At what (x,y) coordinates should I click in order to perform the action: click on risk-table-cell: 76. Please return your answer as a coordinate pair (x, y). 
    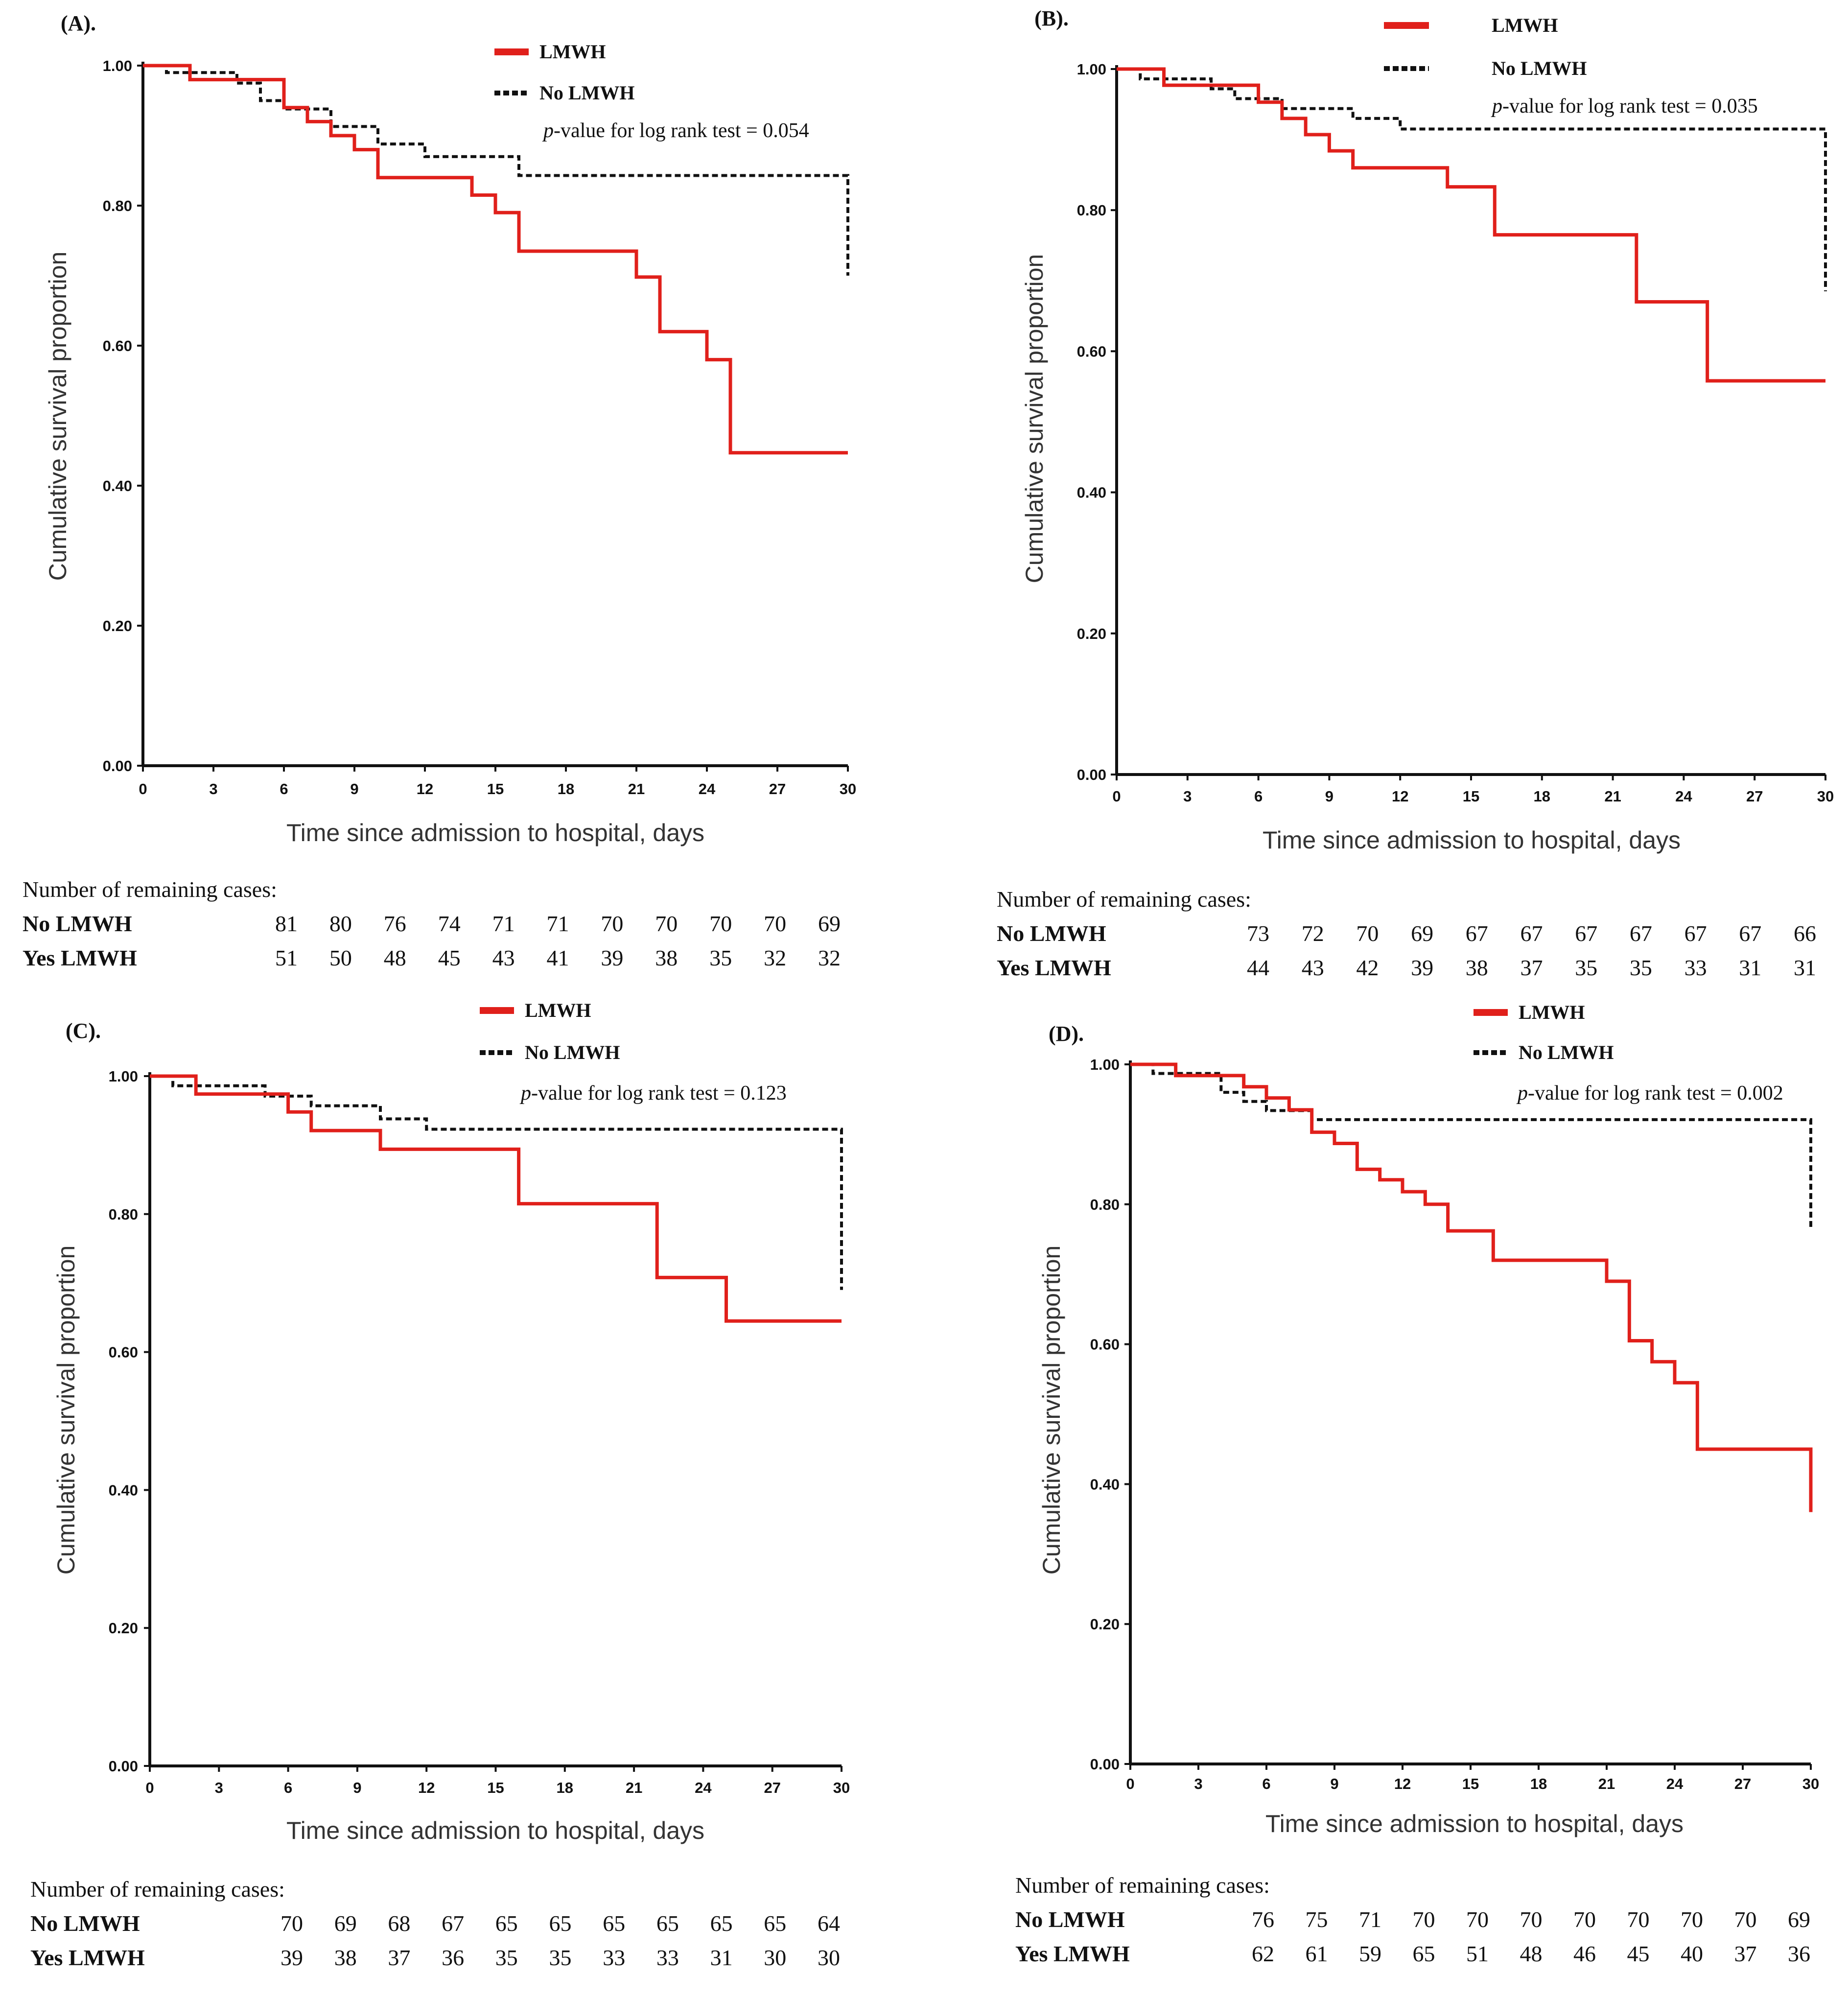
    Looking at the image, I should click on (1263, 1919).